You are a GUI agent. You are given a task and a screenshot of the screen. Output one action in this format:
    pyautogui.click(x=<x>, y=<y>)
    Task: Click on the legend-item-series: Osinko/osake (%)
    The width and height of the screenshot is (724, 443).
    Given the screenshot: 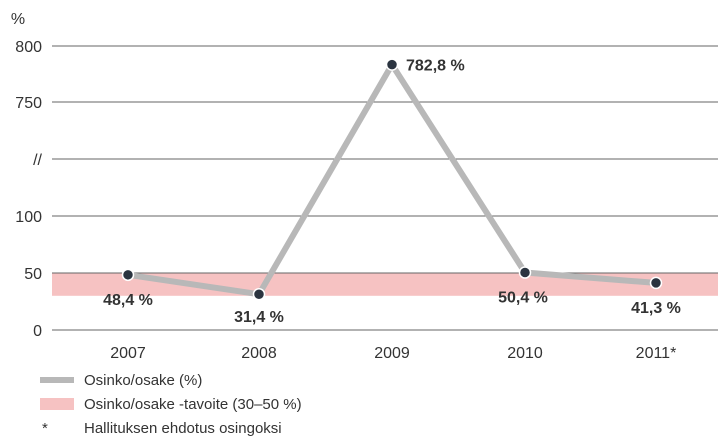 What is the action you would take?
    pyautogui.click(x=171, y=380)
    